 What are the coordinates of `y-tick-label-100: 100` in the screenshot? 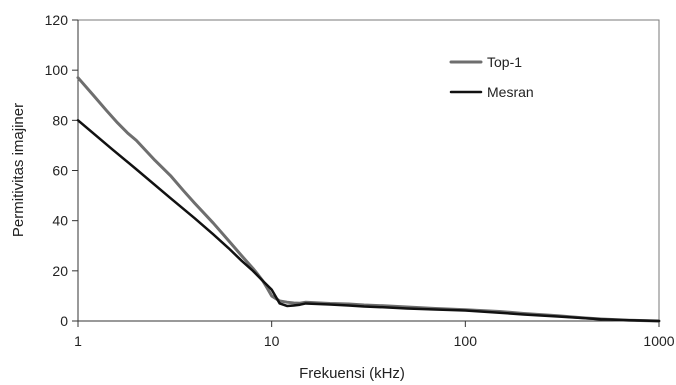 It's located at (57, 70).